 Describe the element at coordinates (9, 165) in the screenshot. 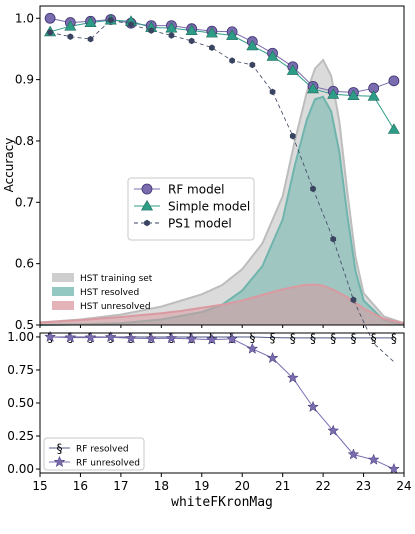

I see `y-axis-label: Accuracy` at that location.